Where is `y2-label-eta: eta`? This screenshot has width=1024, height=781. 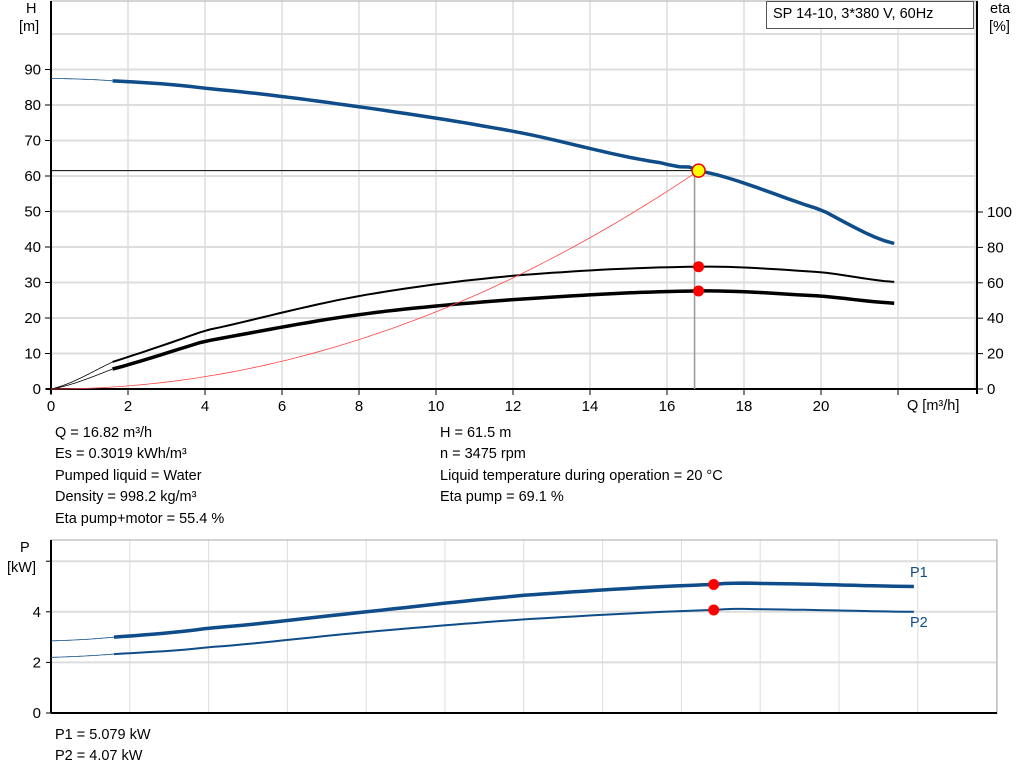
y2-label-eta: eta is located at coordinates (1000, 9).